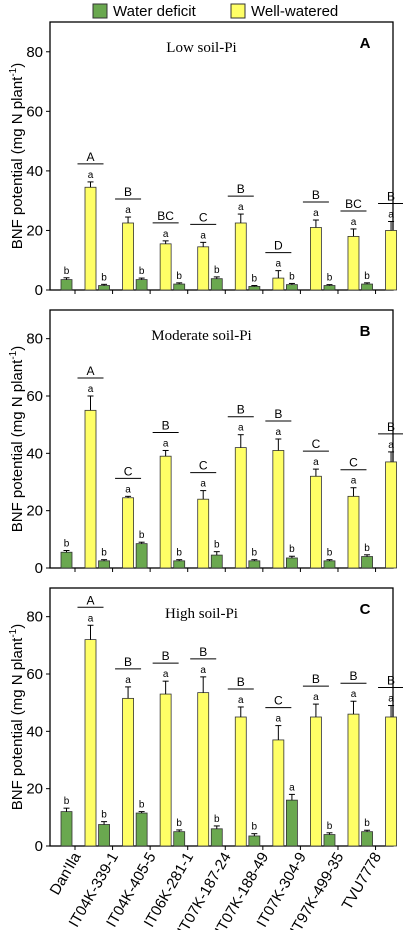 The height and width of the screenshot is (930, 403). I want to click on category-label: Dan'Ila, so click(66, 873).